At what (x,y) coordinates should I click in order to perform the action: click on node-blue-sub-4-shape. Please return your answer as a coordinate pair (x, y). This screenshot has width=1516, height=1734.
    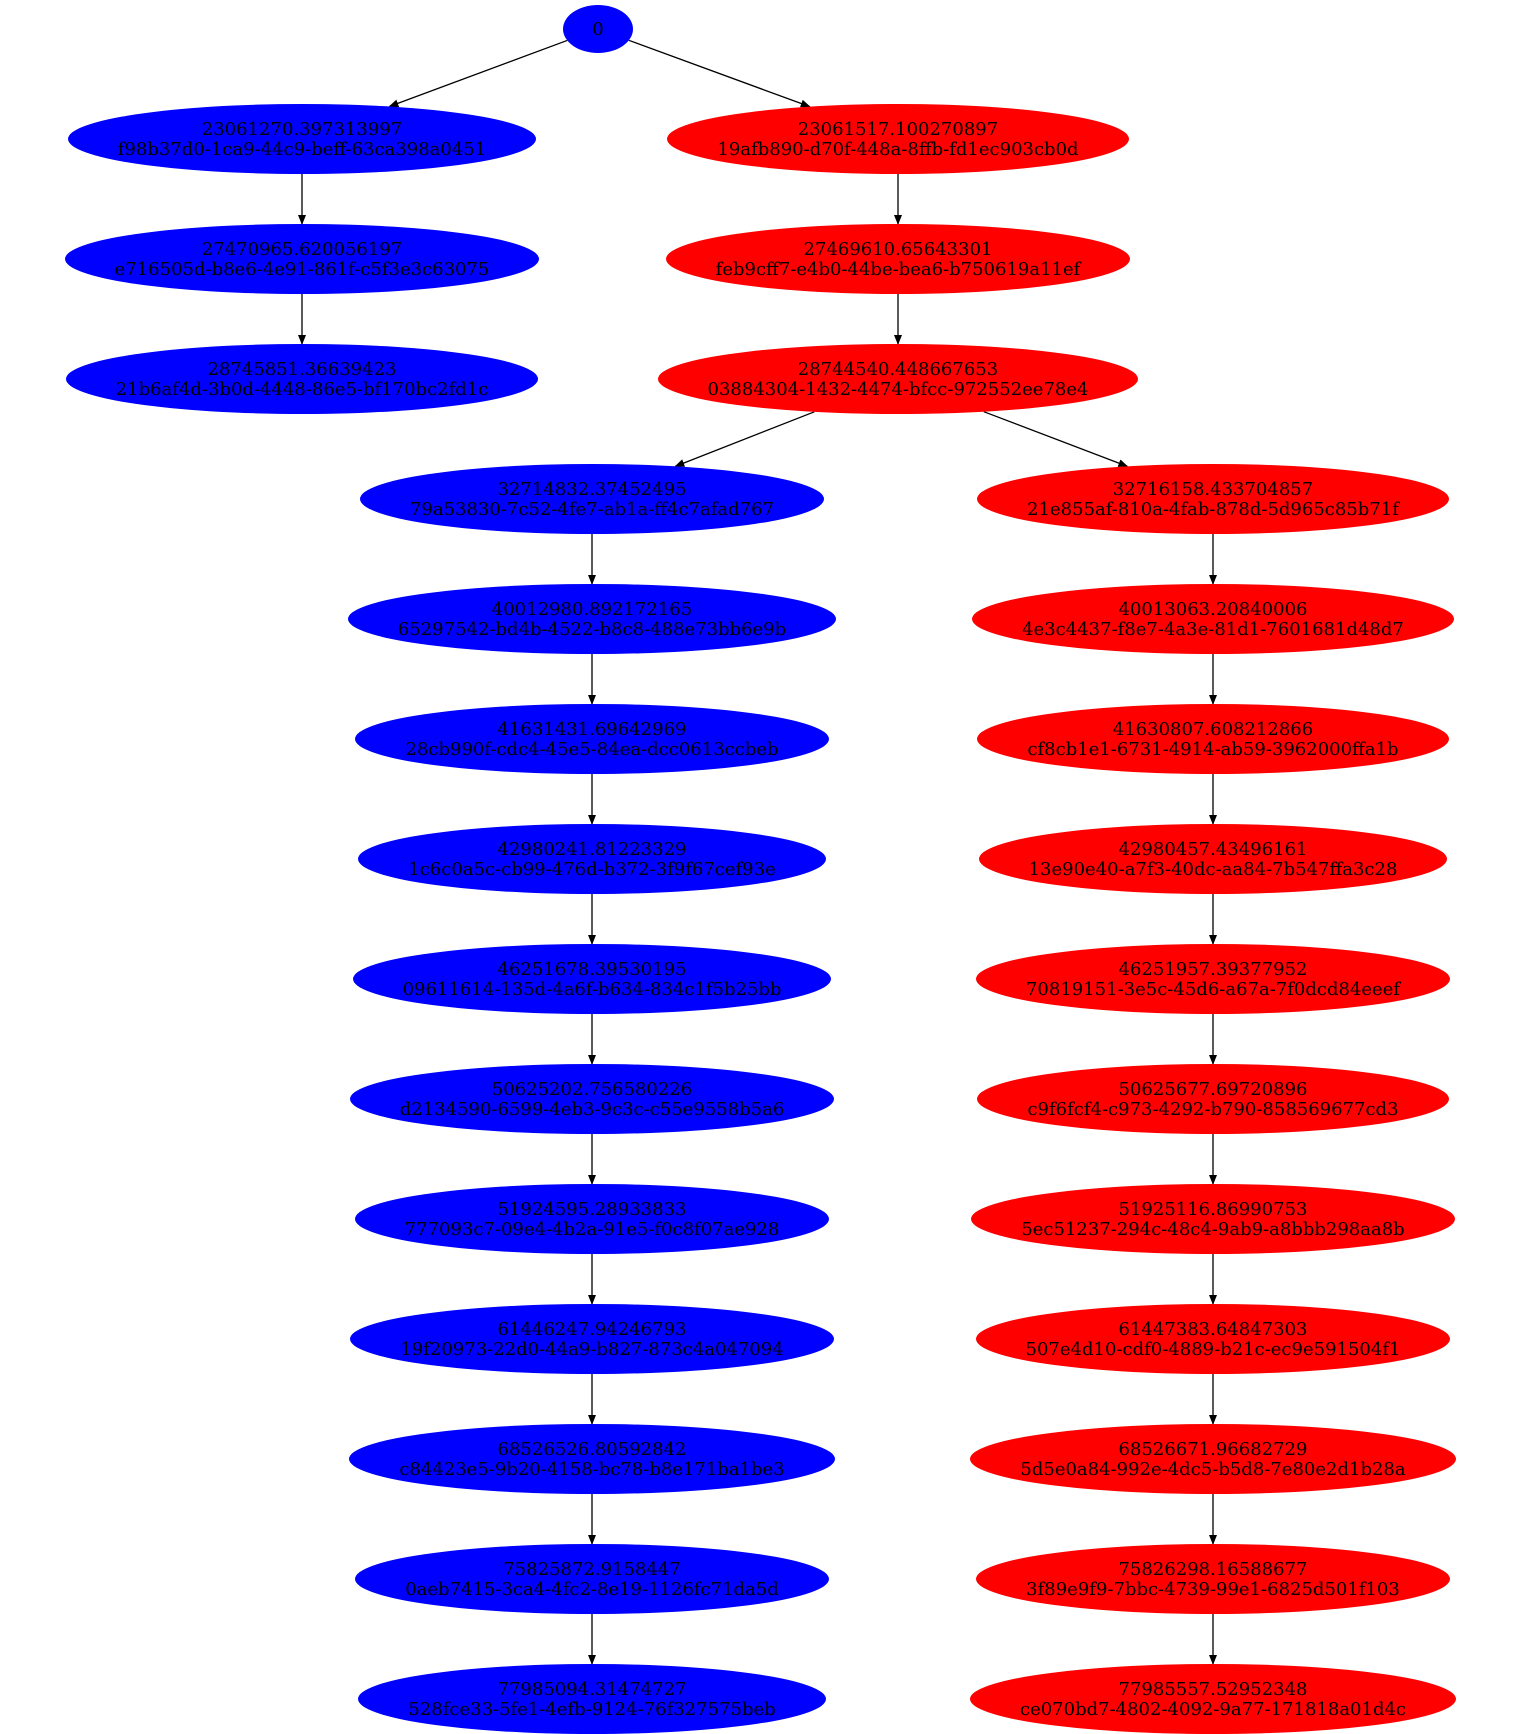
    Looking at the image, I should click on (592, 859).